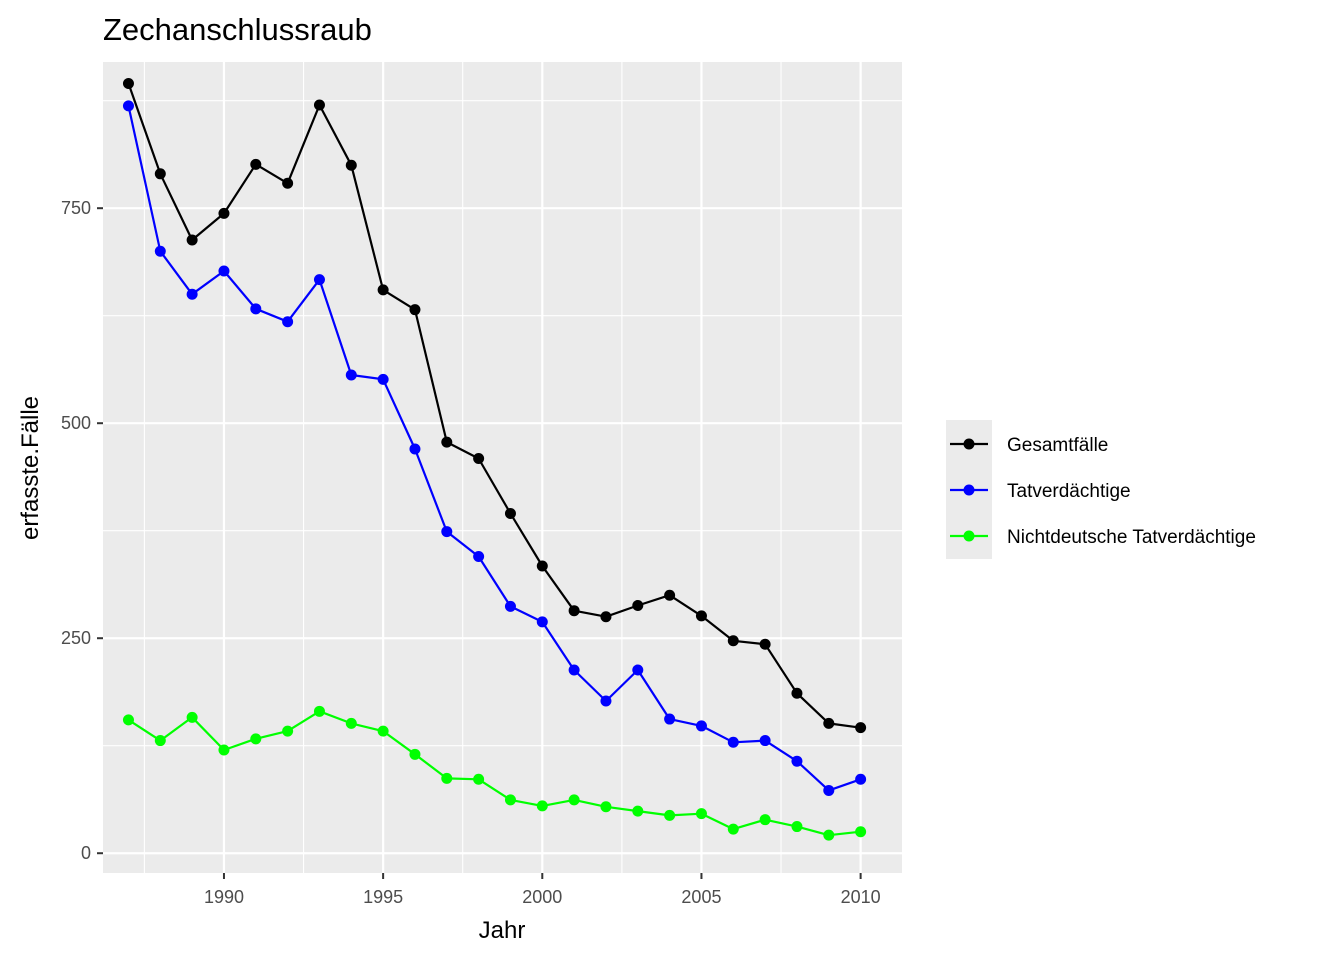  I want to click on legend-label: Nichtdeutsche Tatverdächtige, so click(1131, 537).